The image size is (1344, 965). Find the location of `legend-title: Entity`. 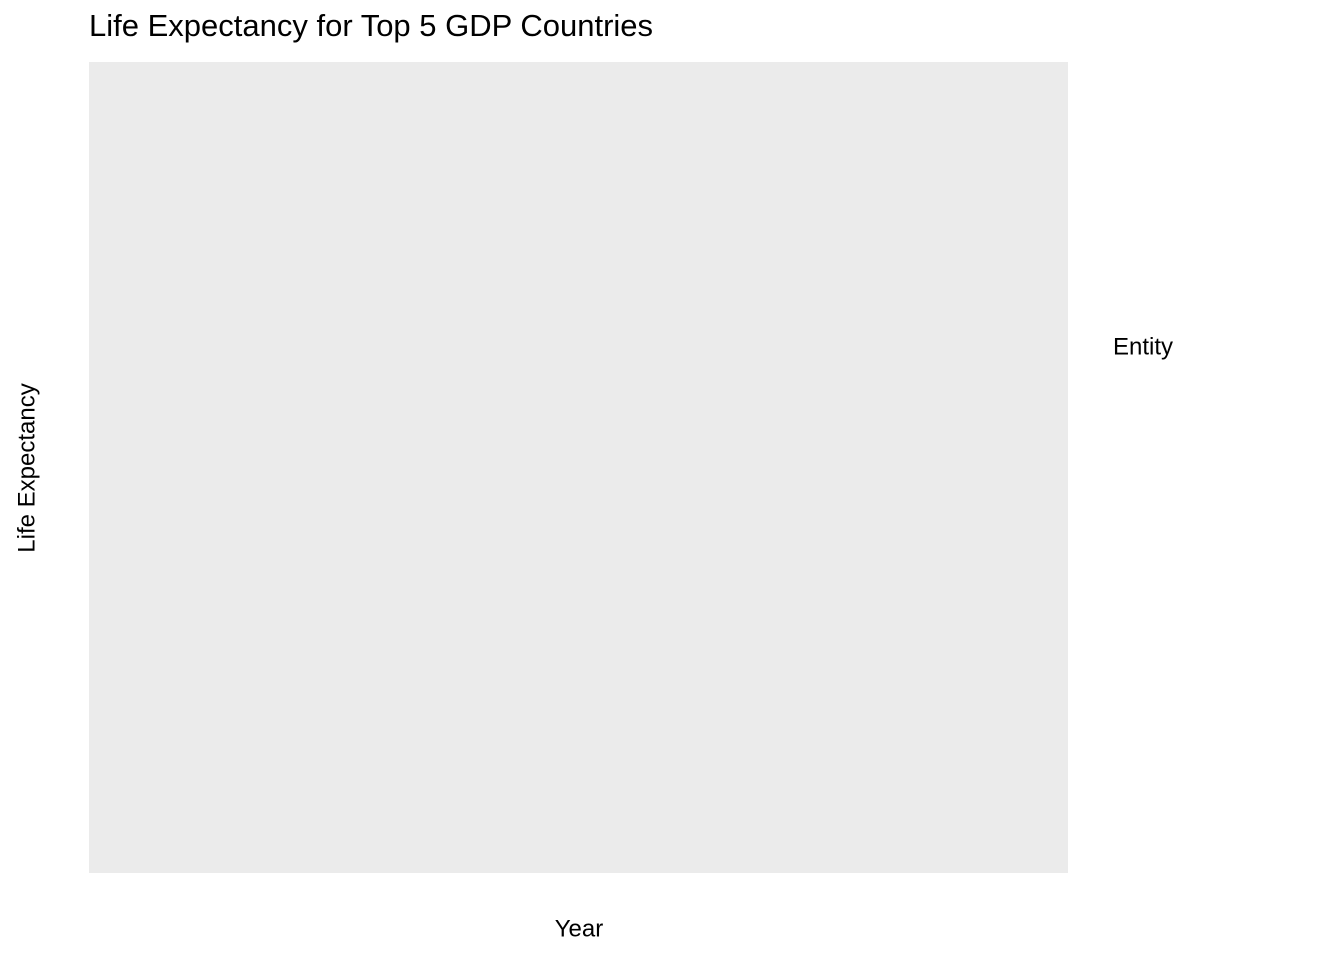

legend-title: Entity is located at coordinates (1143, 346).